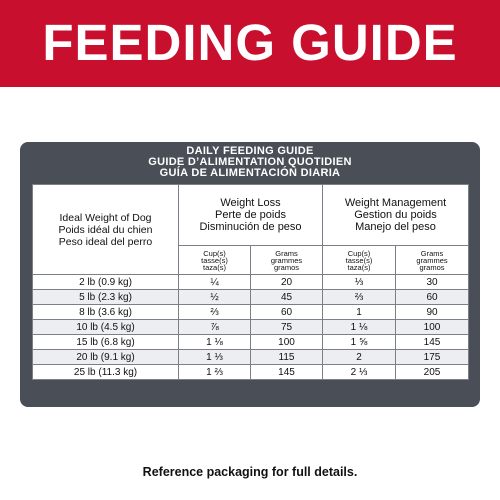 Image resolution: width=500 pixels, height=500 pixels. Describe the element at coordinates (214, 357) in the screenshot. I see `loss-cup-cell: 1 ⅓` at that location.